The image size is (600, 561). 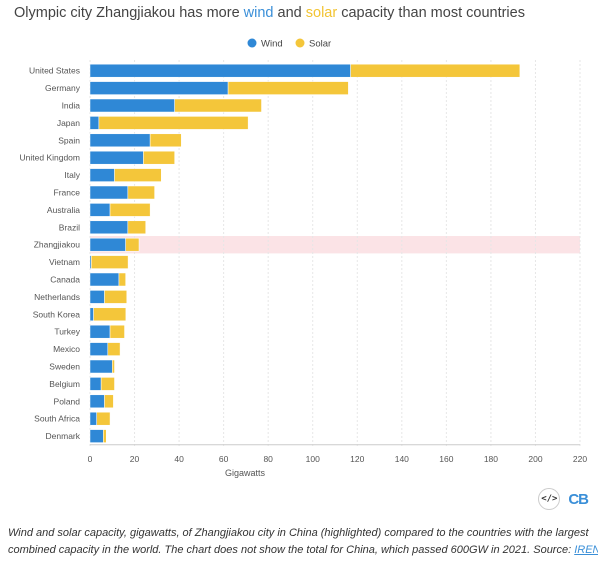 What do you see at coordinates (69, 227) in the screenshot?
I see `category-label: Brazil` at bounding box center [69, 227].